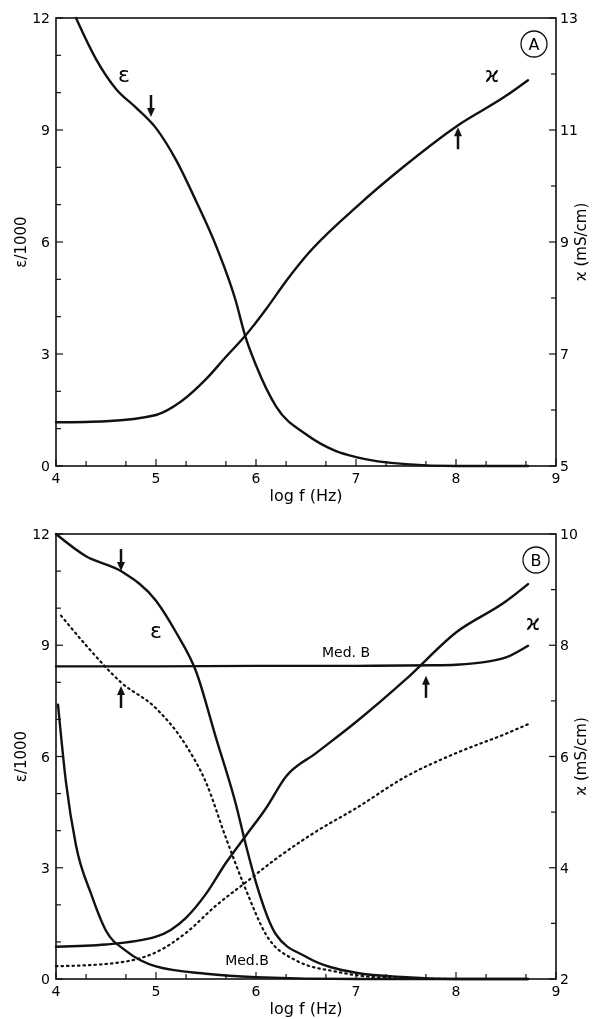 The image size is (594, 1019). What do you see at coordinates (534, 44) in the screenshot?
I see `annotation: A` at bounding box center [534, 44].